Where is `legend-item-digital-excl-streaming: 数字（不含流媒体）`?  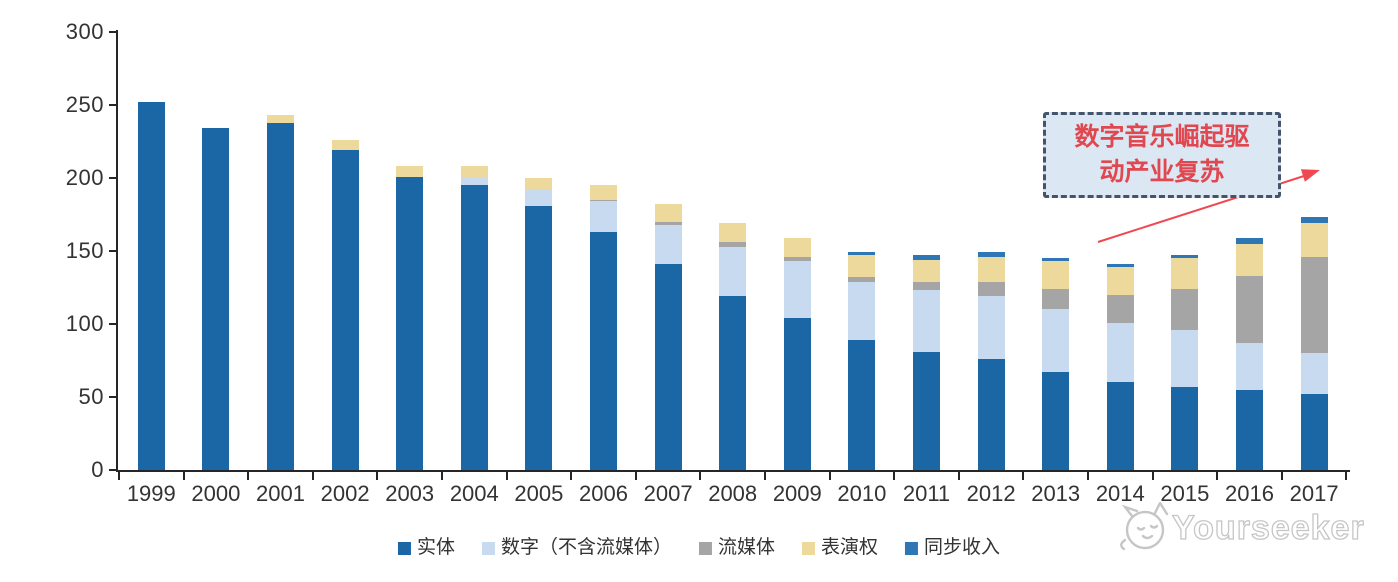 legend-item-digital-excl-streaming: 数字（不含流媒体） is located at coordinates (576, 548).